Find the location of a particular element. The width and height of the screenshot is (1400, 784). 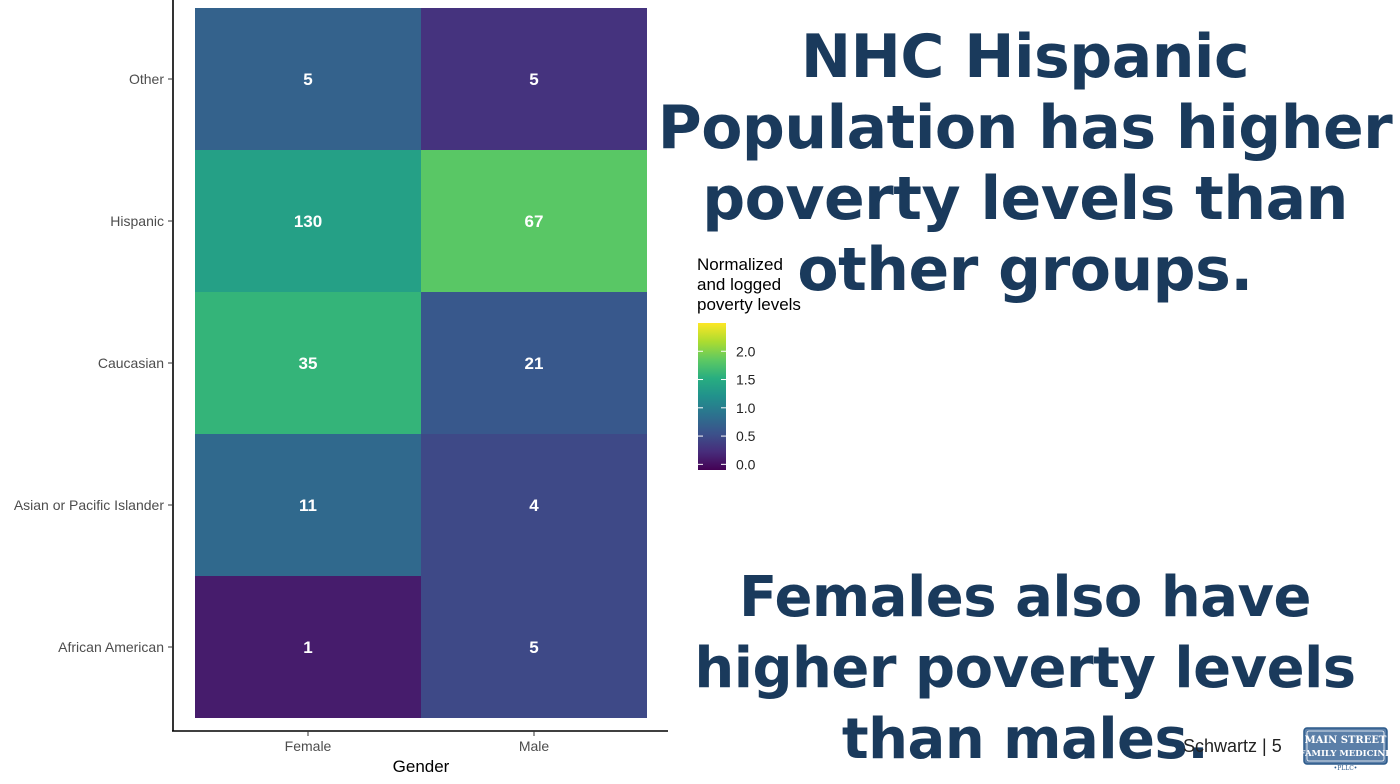

heatmap-cell-asian-or-pacific-islander-male is located at coordinates (534, 505).